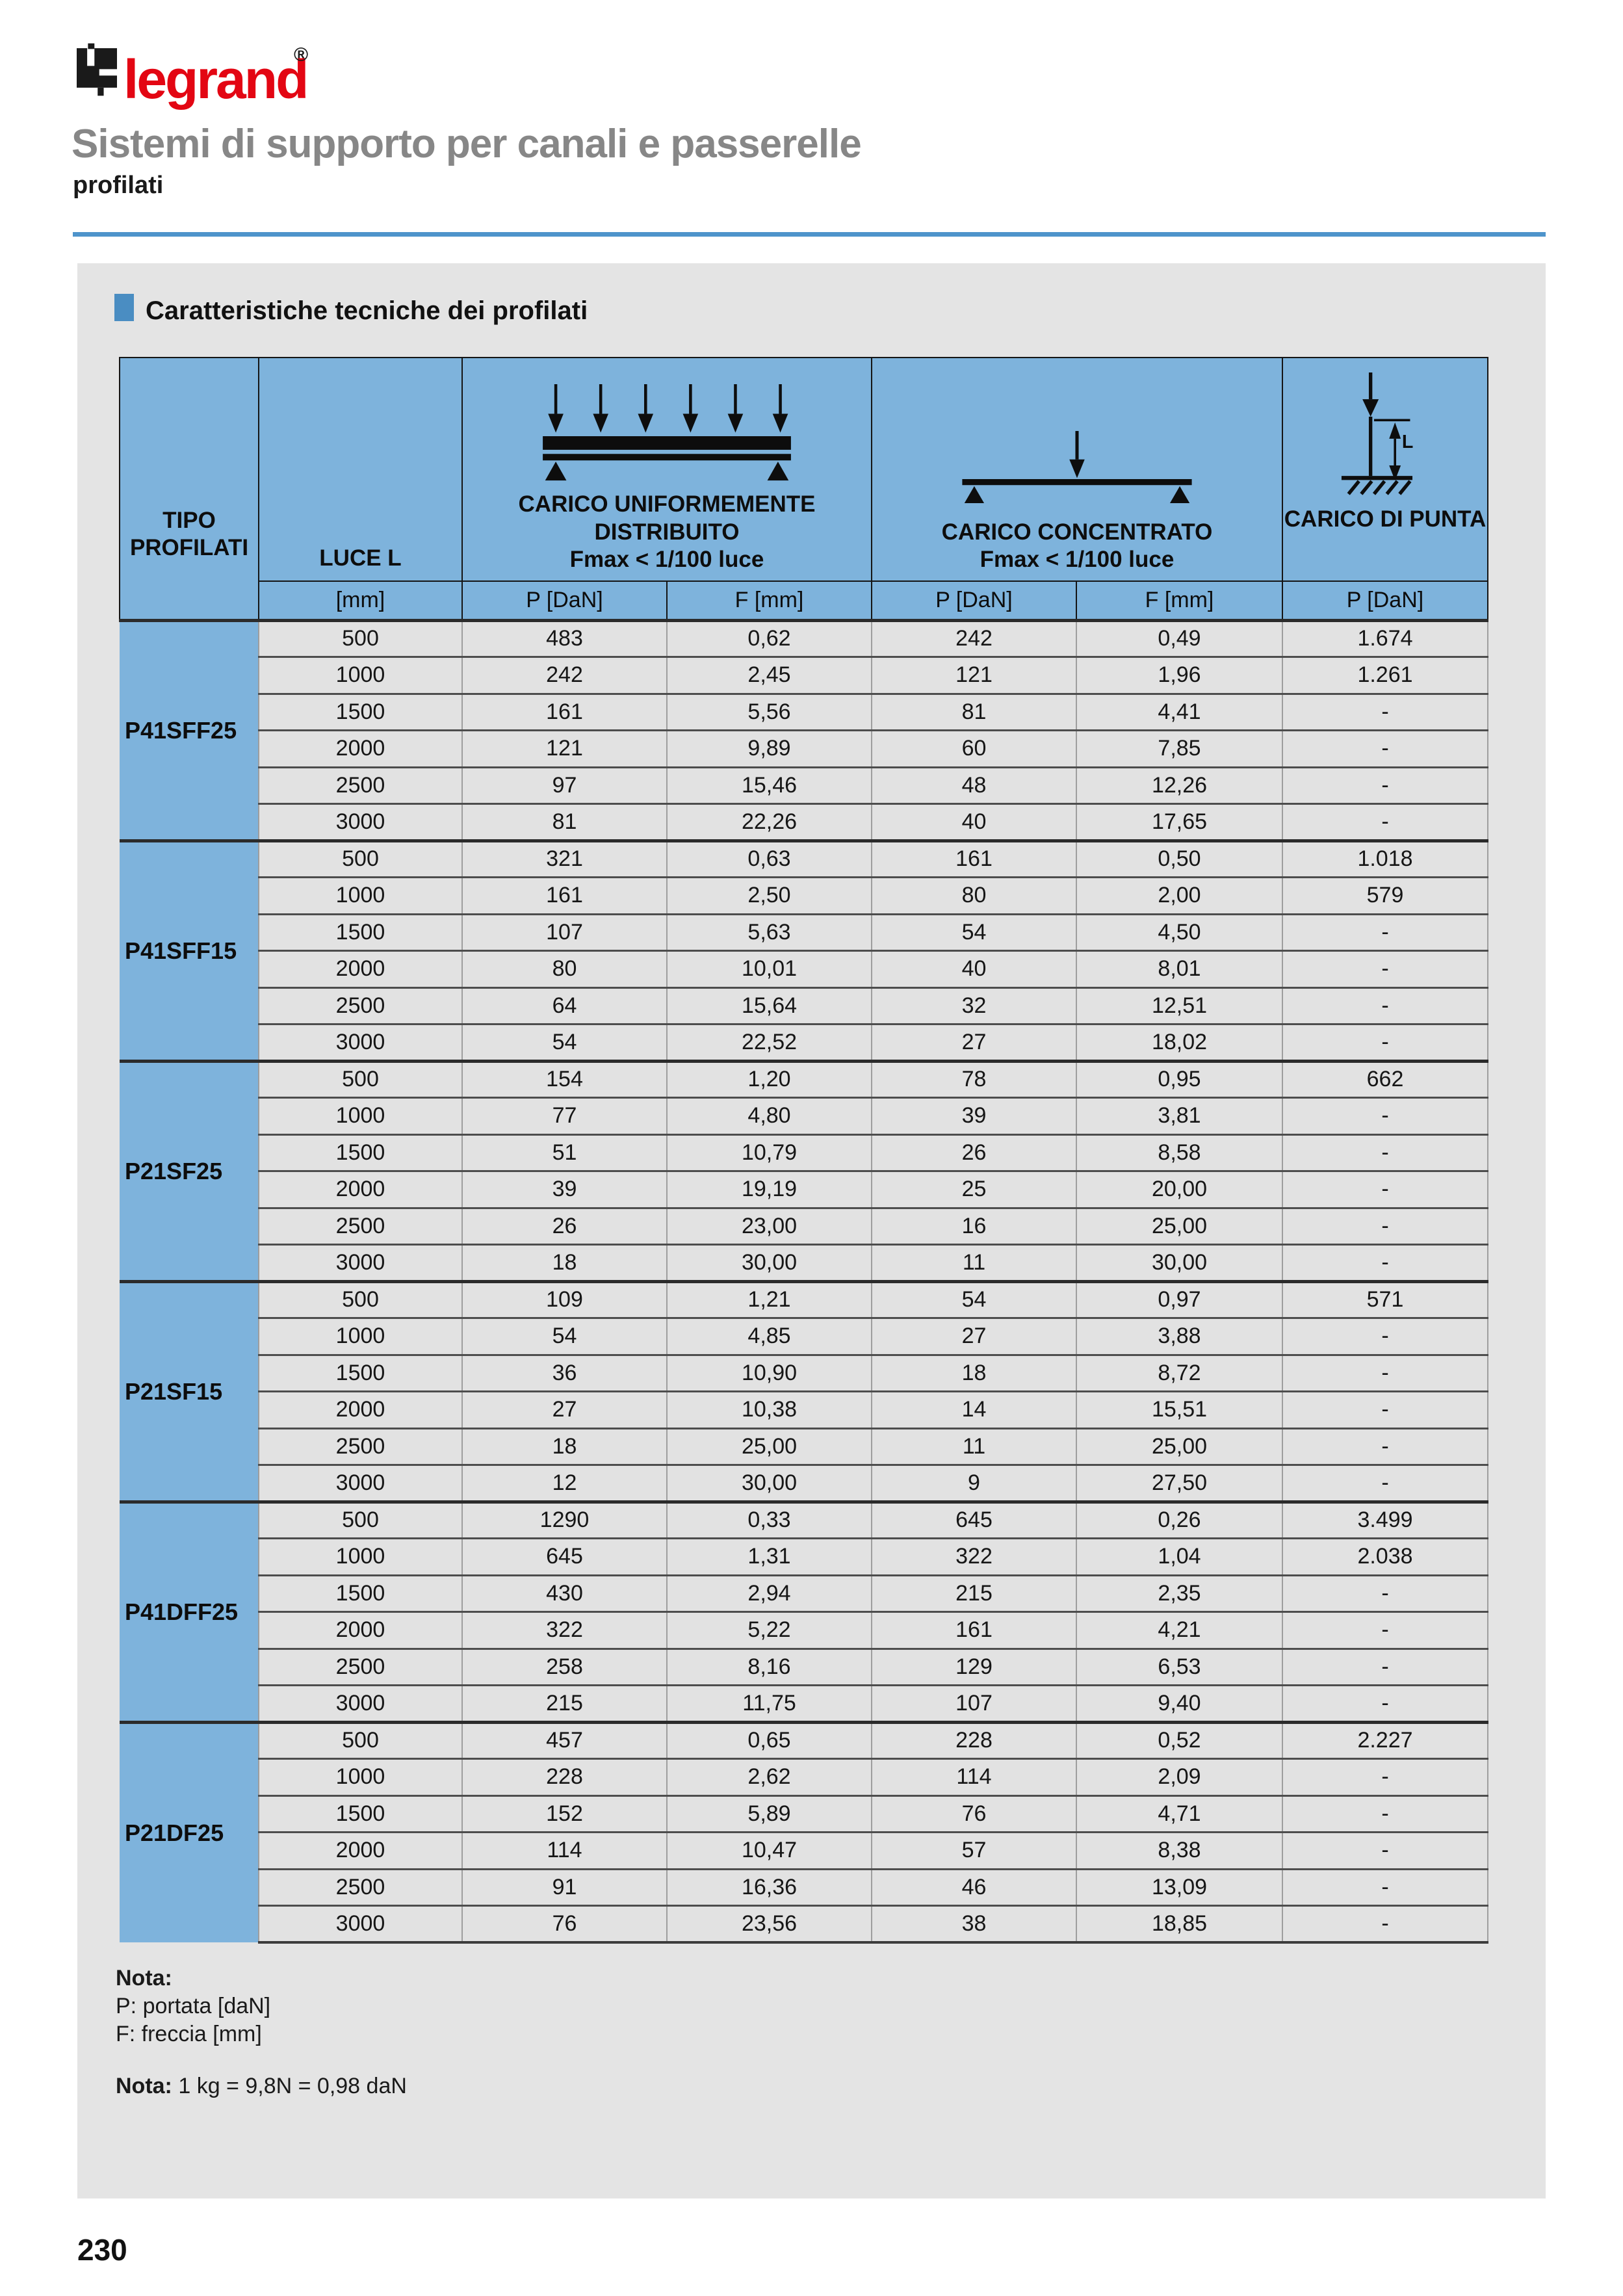  Describe the element at coordinates (1179, 1519) in the screenshot. I see `data-cell: 0,26` at that location.